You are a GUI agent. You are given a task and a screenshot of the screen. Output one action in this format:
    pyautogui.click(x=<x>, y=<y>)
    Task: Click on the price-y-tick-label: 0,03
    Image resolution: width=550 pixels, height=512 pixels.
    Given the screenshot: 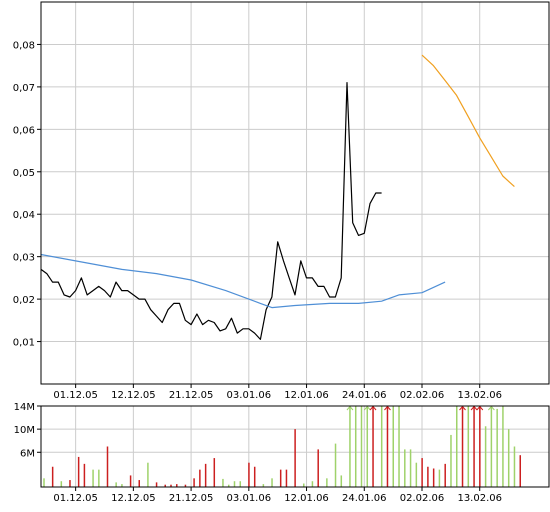 What is the action you would take?
    pyautogui.click(x=24, y=258)
    